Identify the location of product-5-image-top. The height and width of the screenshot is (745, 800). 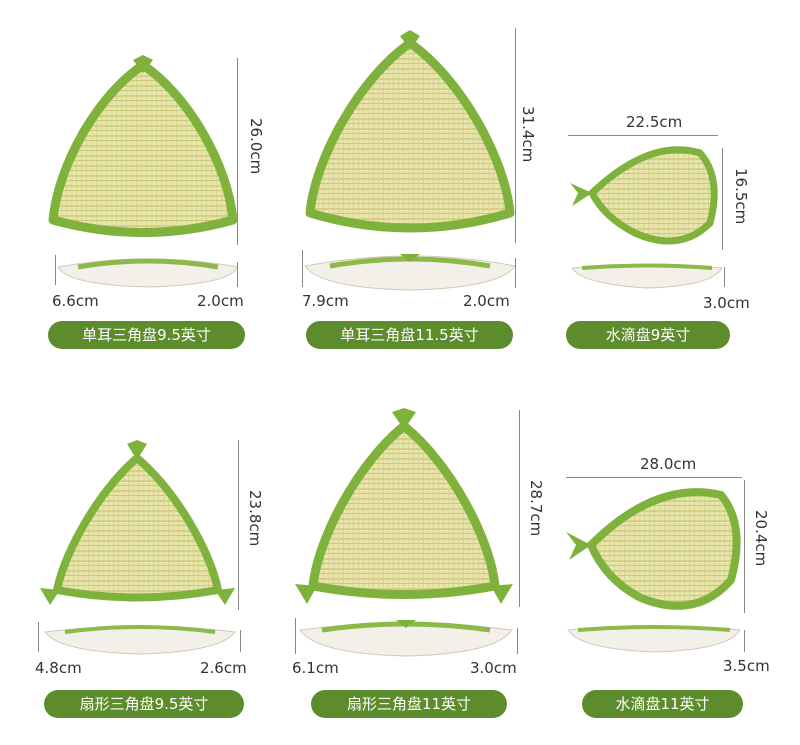
(404, 506).